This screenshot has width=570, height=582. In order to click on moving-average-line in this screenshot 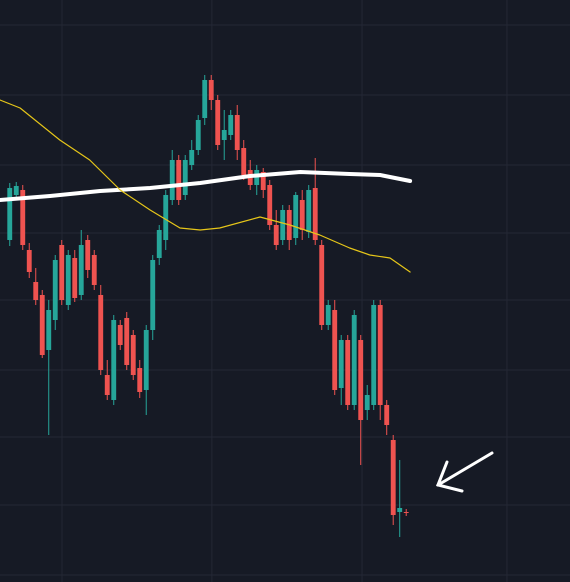, I will do `click(206, 186)`.